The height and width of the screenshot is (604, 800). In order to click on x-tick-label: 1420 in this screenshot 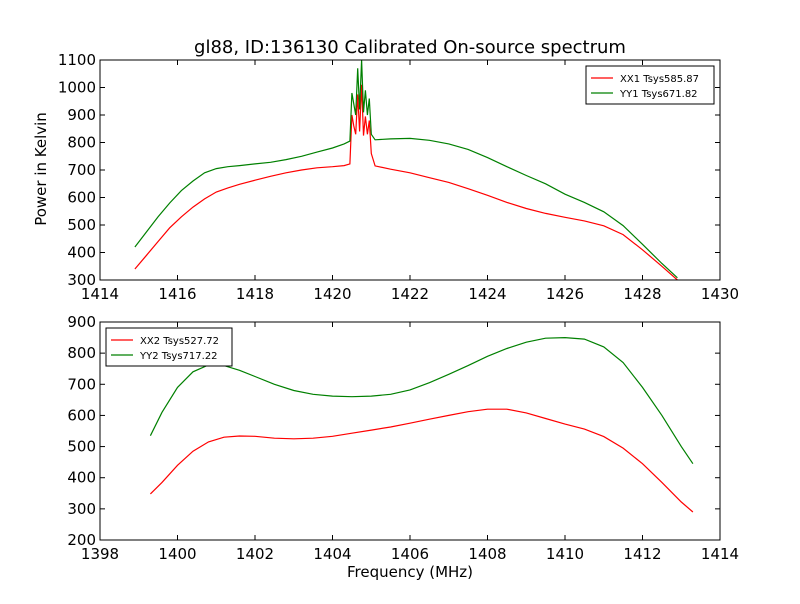, I will do `click(332, 294)`.